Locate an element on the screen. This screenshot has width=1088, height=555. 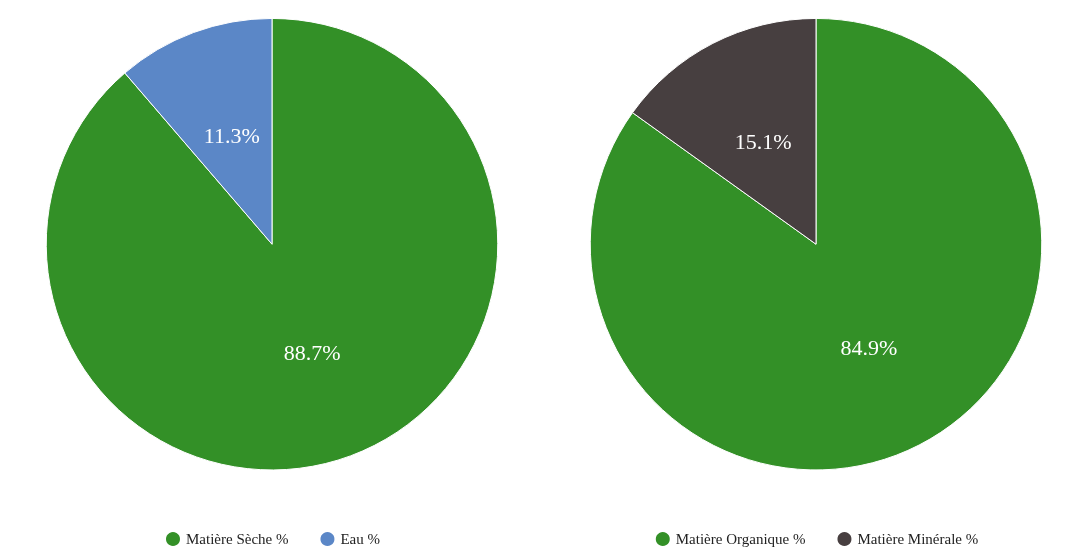
legend-label: Eau % is located at coordinates (360, 539).